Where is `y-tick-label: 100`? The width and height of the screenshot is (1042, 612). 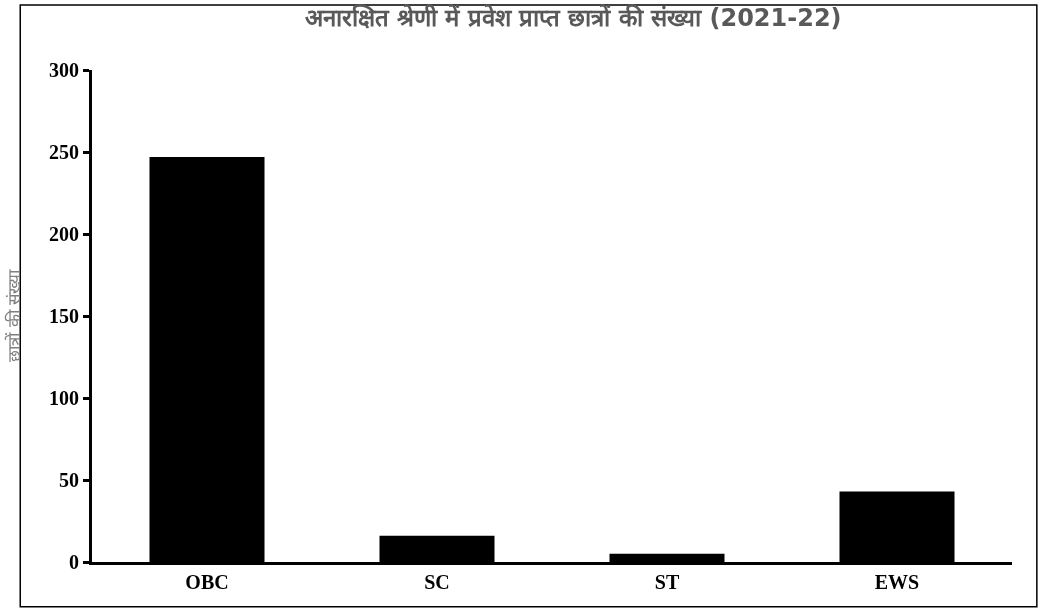 y-tick-label: 100 is located at coordinates (64, 398).